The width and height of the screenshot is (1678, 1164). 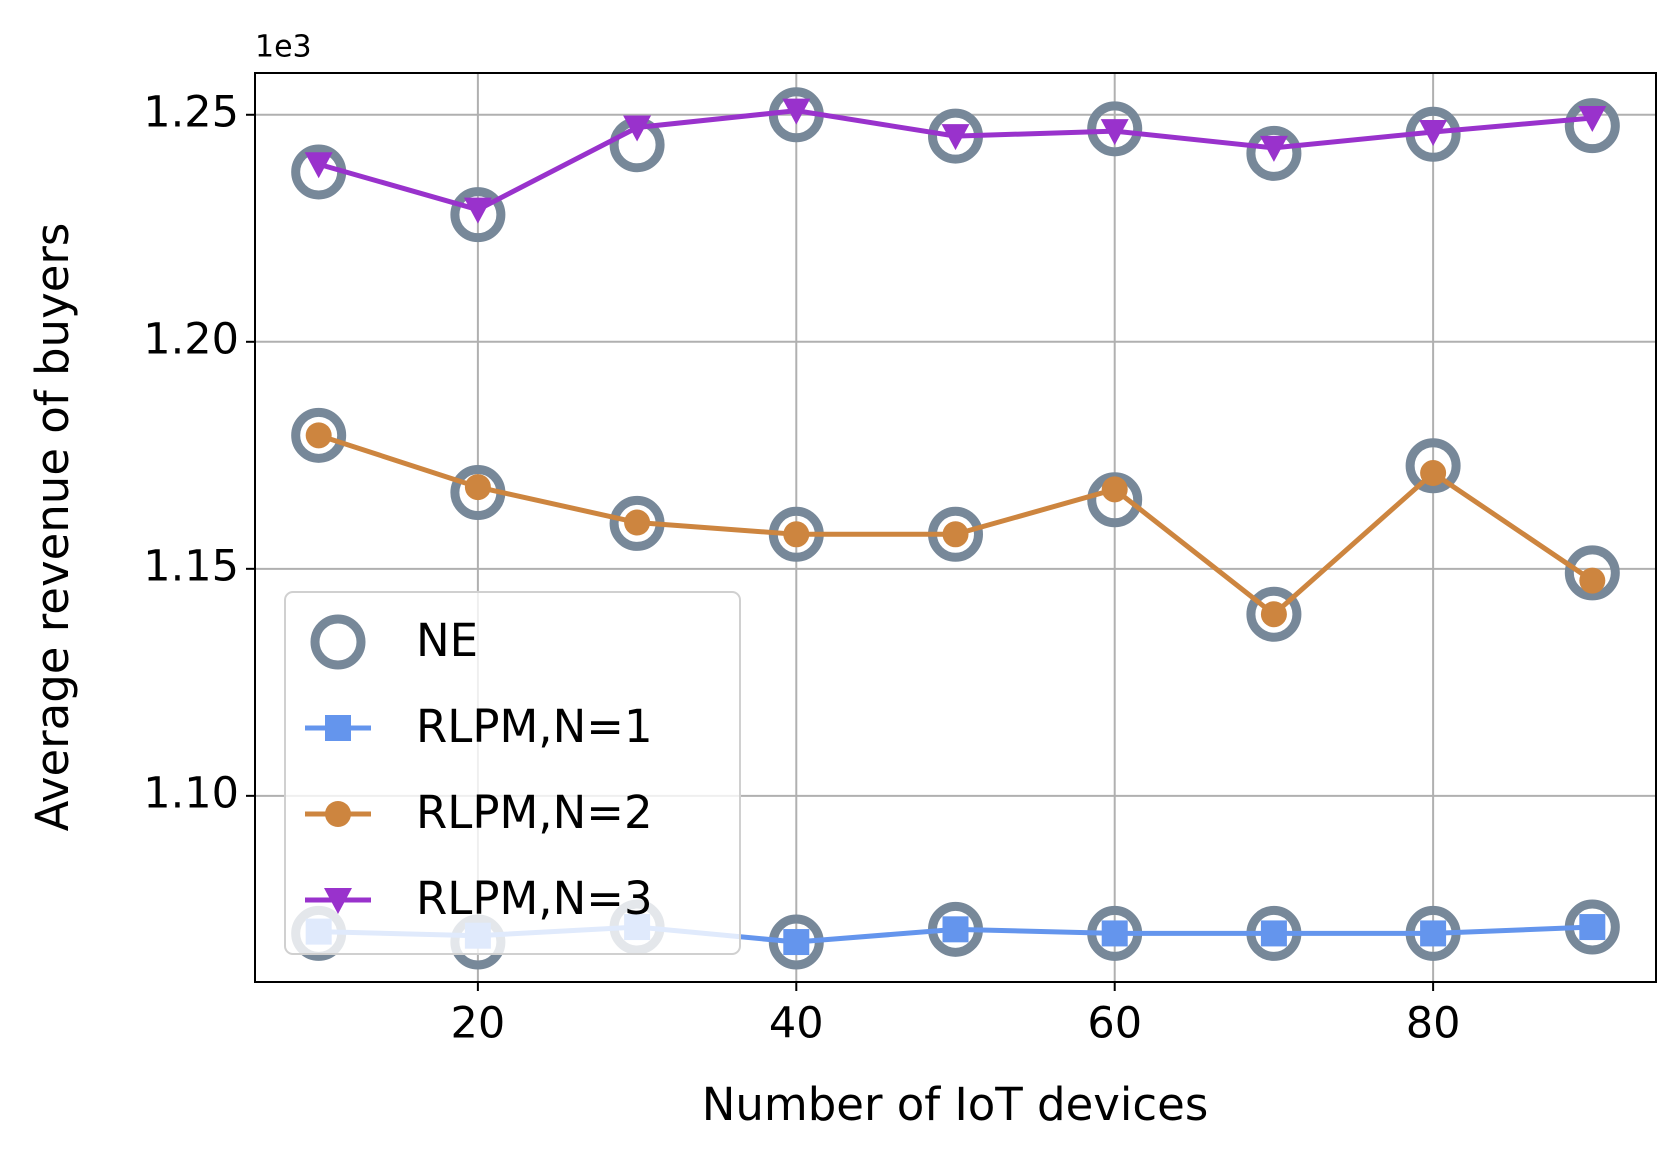 I want to click on x-tick-label: 40, so click(x=796, y=1024).